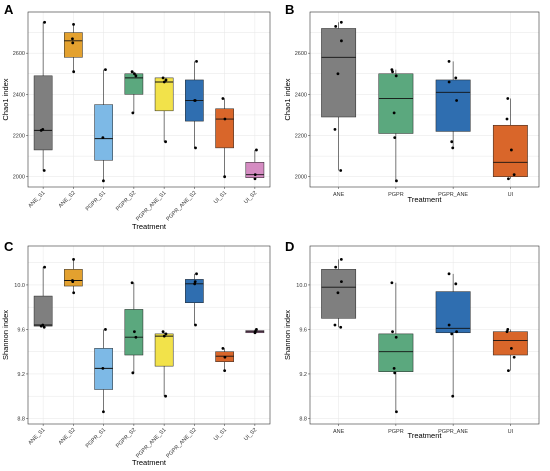 The image size is (550, 471). I want to click on y-axis-title: Shannon index, so click(5, 335).